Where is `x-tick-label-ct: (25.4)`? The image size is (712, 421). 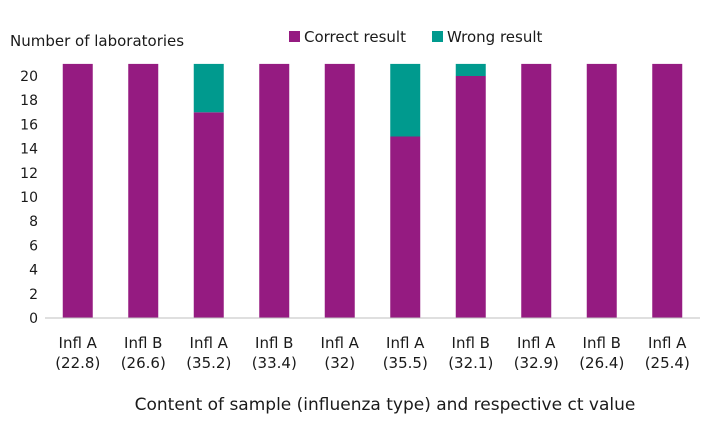 x-tick-label-ct: (25.4) is located at coordinates (667, 363).